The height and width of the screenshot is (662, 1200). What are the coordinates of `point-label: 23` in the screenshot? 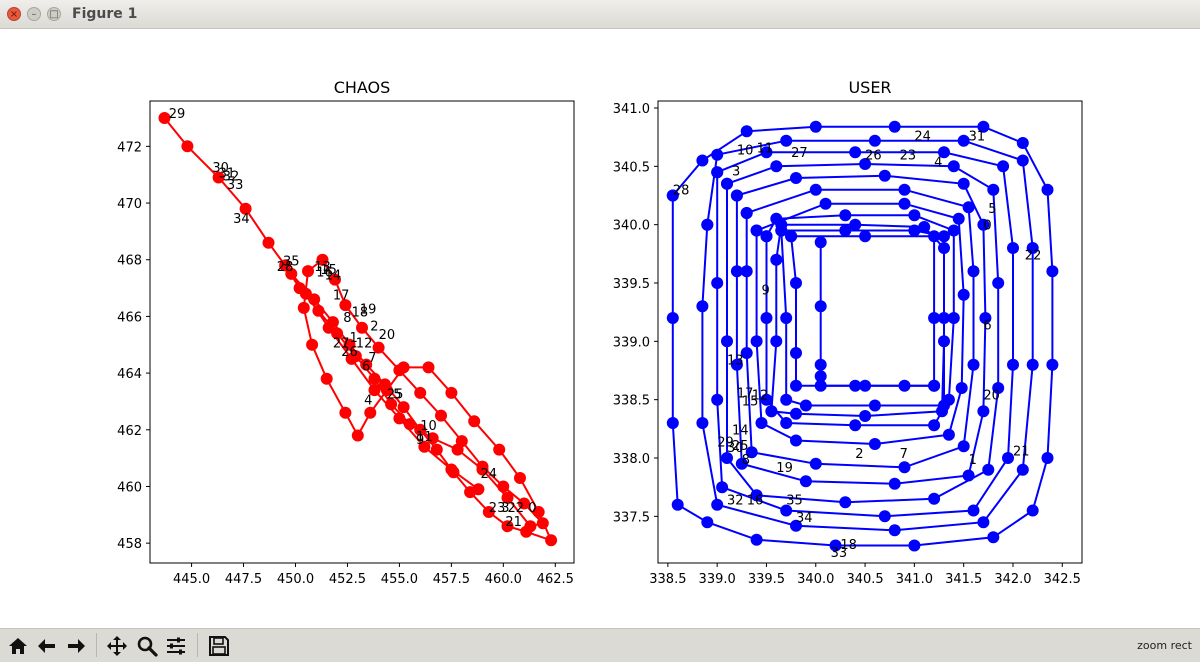 It's located at (908, 155).